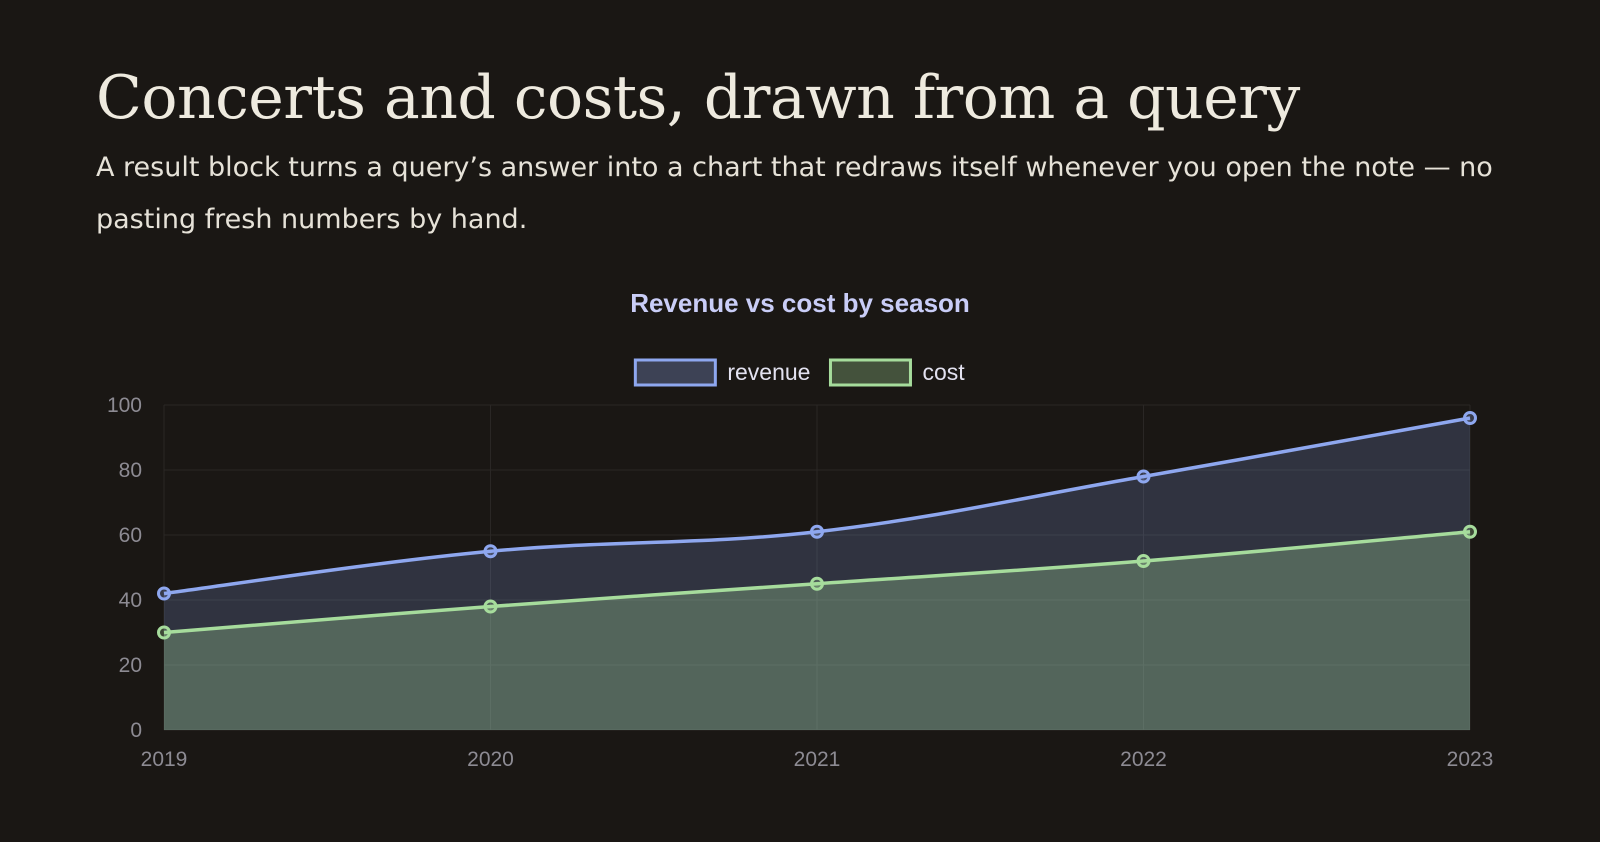 This screenshot has width=1600, height=842. I want to click on y-tick-label: 20, so click(130, 665).